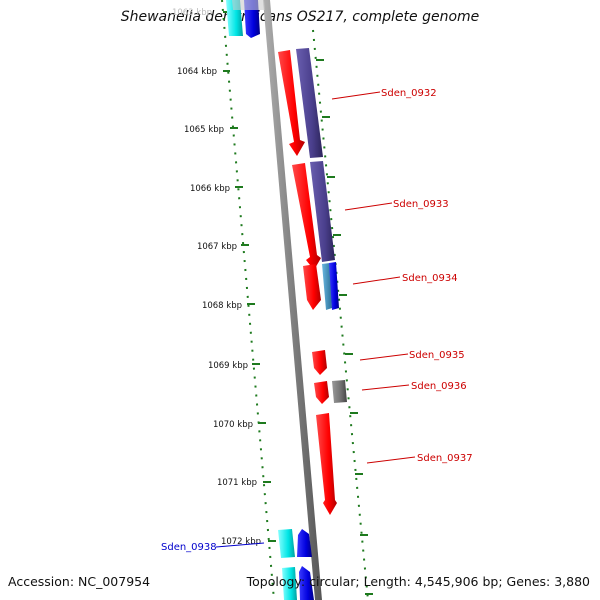  I want to click on ruler-line-right, so click(340, 314).